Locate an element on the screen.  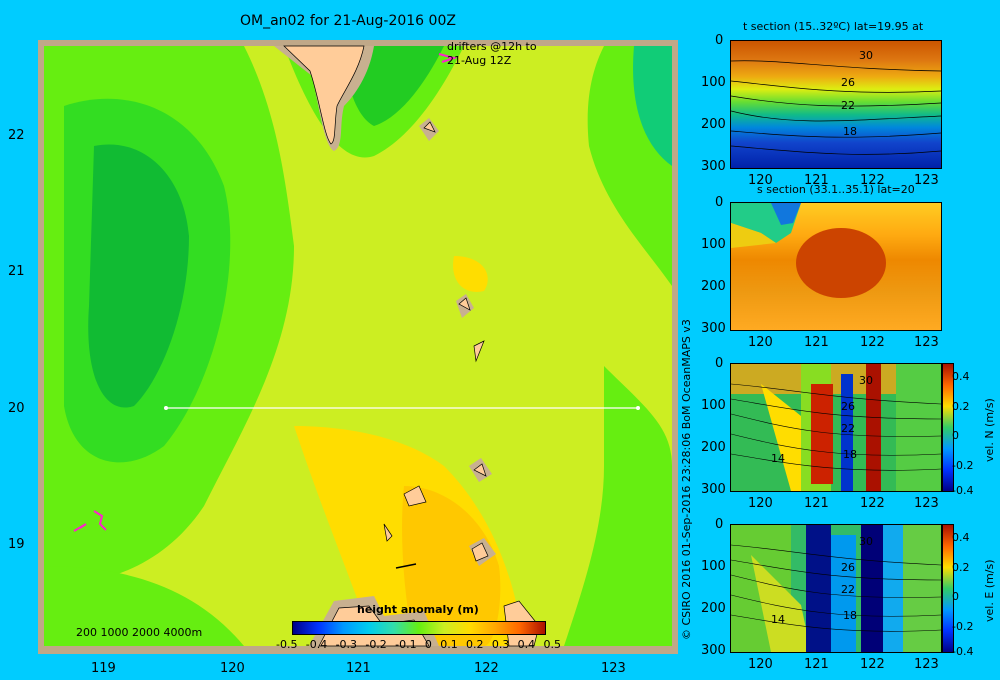
ve-y-tick: 100 is located at coordinates (713, 566).